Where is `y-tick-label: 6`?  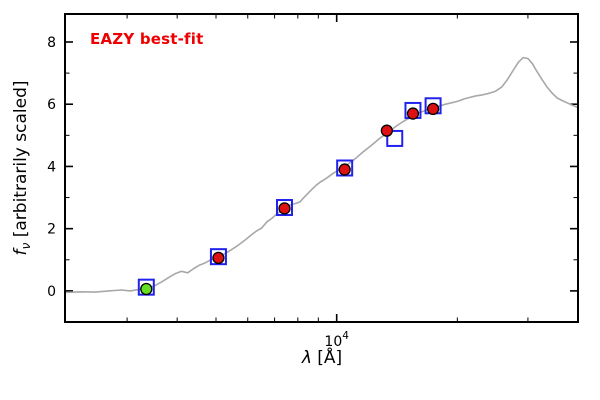
y-tick-label: 6 is located at coordinates (51, 105).